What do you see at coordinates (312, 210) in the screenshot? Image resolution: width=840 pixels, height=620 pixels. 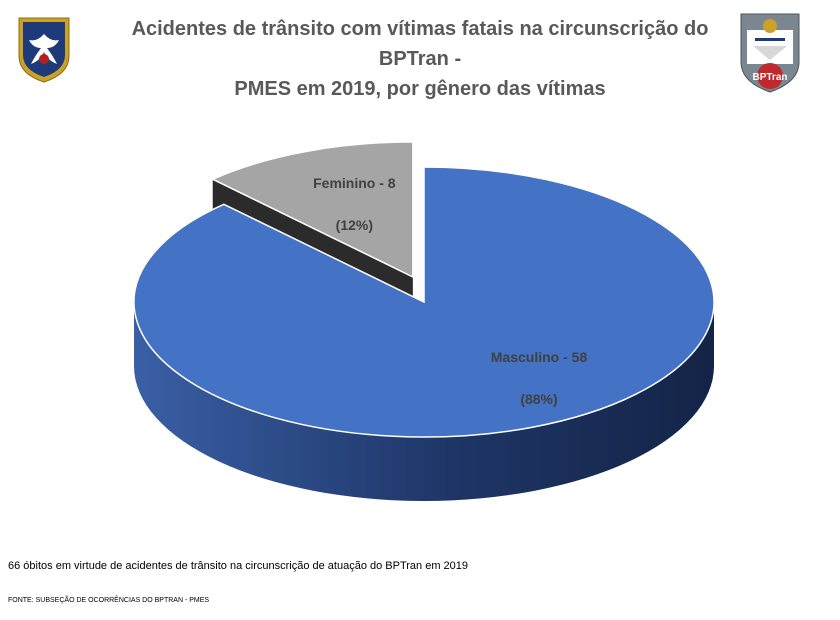 I see `pie-slice-top-feminino` at bounding box center [312, 210].